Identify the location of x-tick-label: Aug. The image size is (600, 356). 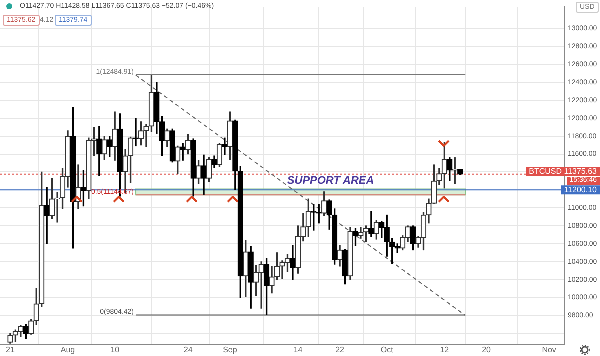
(68, 349).